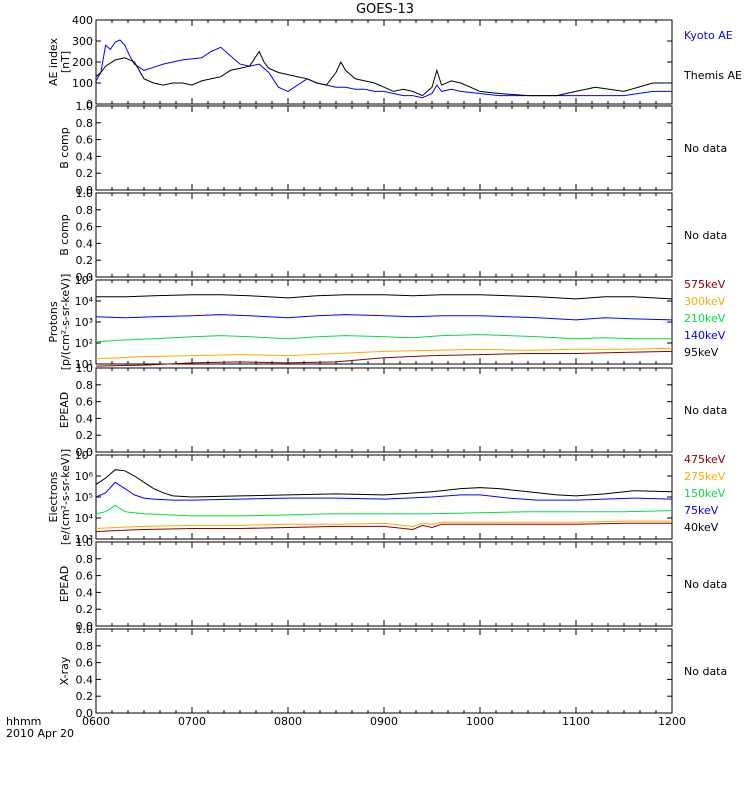 Image resolution: width=750 pixels, height=800 pixels. Describe the element at coordinates (53, 496) in the screenshot. I see `y-axis-label: Electrons` at that location.